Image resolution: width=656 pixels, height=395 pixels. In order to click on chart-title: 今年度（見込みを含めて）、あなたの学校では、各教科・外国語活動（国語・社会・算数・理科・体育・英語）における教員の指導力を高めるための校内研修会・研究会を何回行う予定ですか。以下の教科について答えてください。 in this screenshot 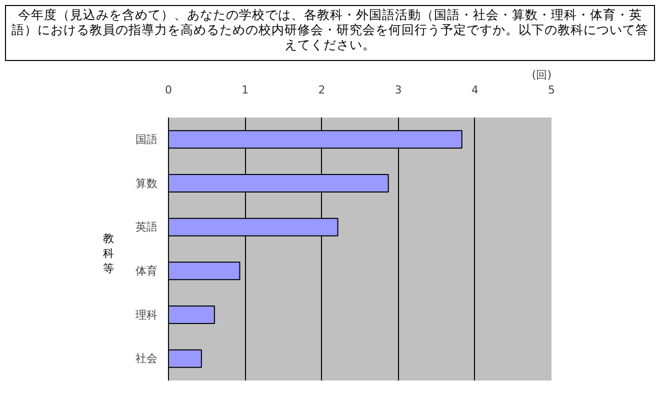, I will do `click(330, 29)`.